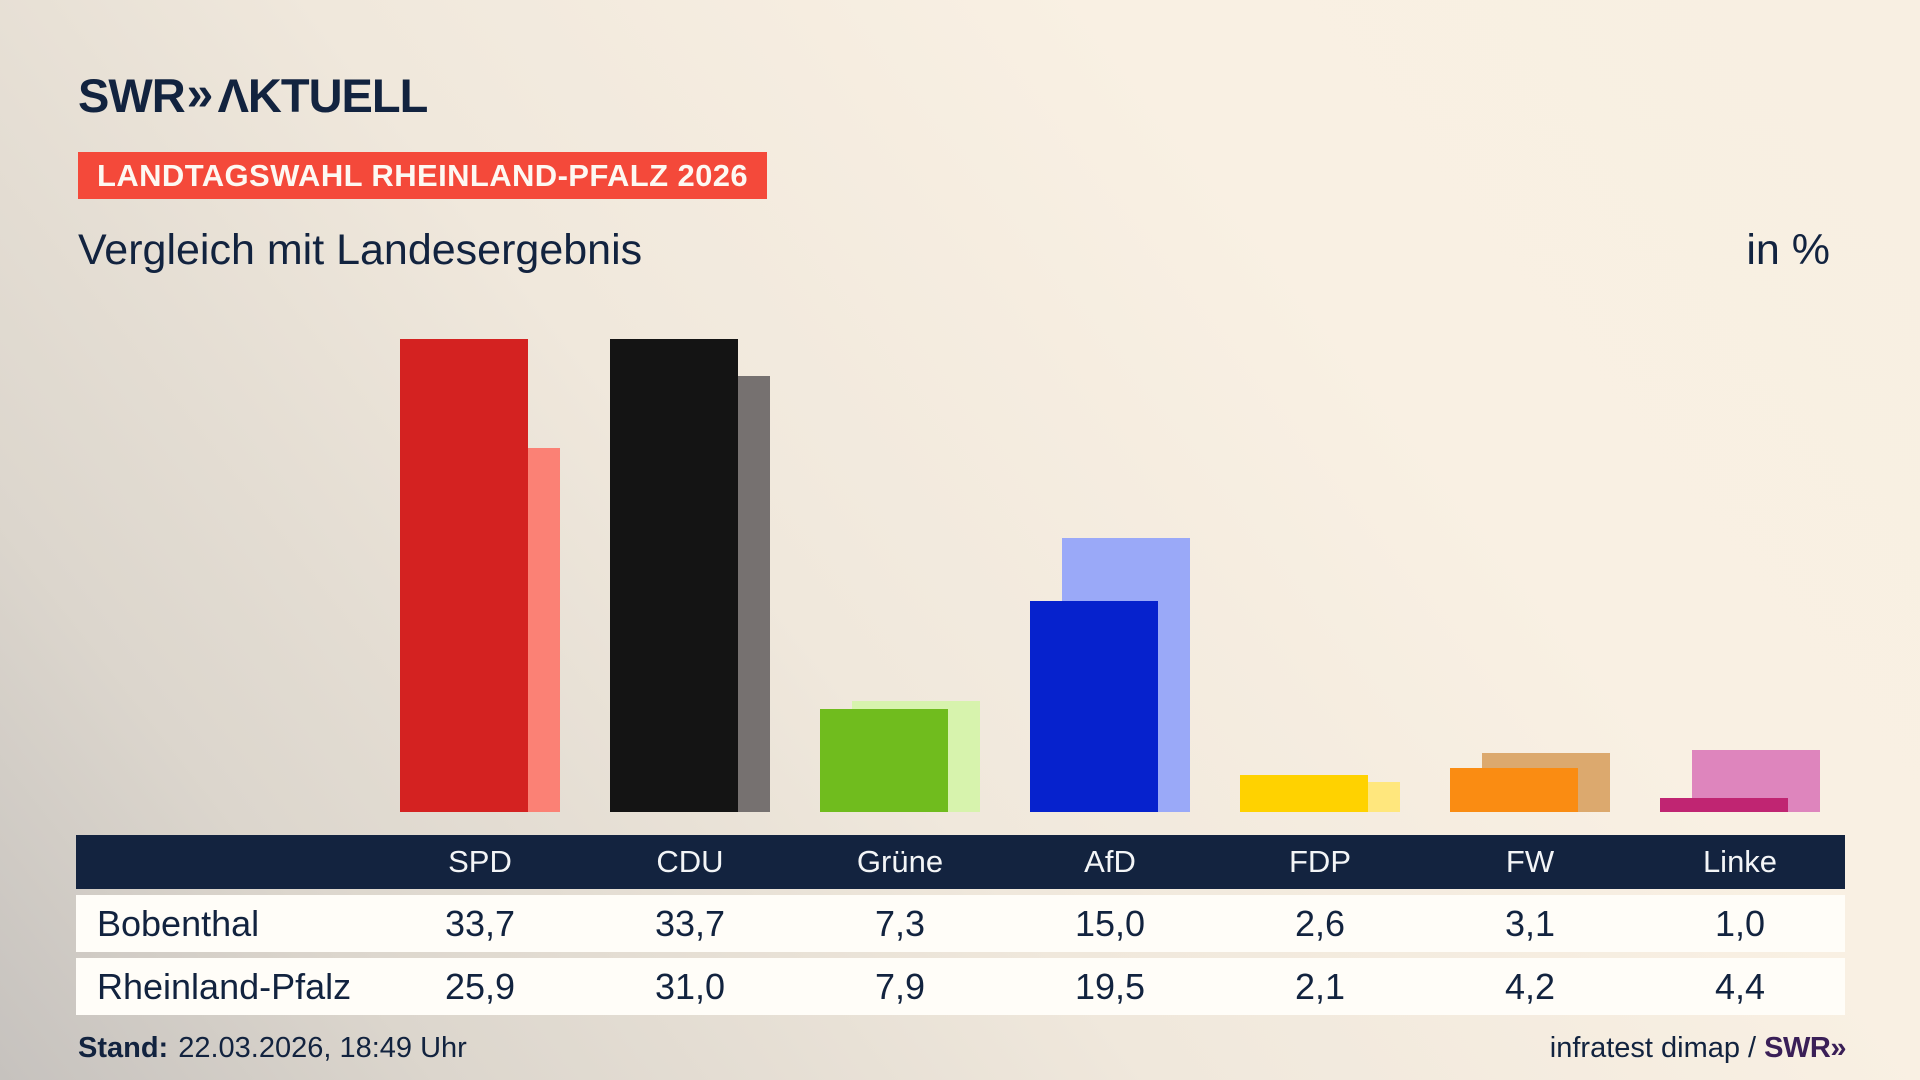 The image size is (1920, 1080). What do you see at coordinates (960, 923) in the screenshot?
I see `table-row: Bobenthal 33,7 33,7 7,3 15,0 2,6 3,1 1,0` at bounding box center [960, 923].